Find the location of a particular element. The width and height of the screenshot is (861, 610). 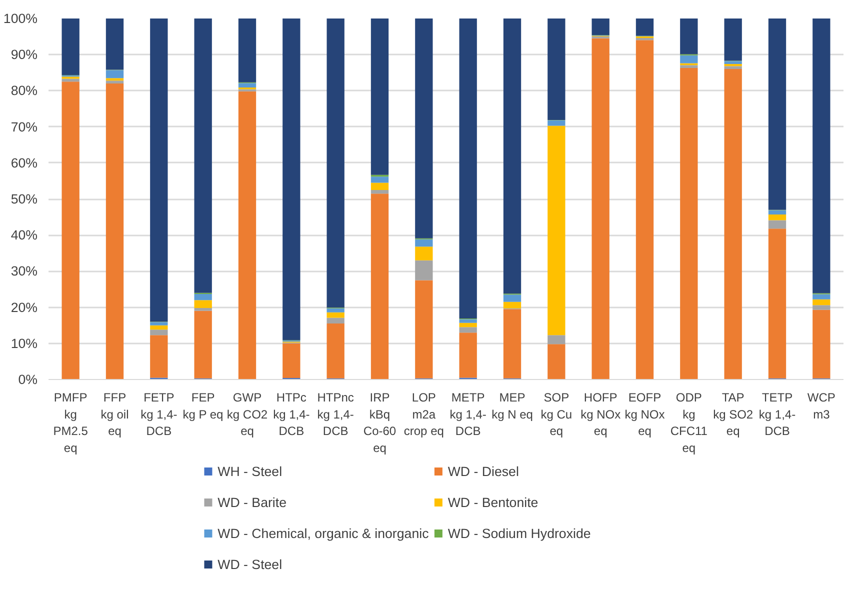

x-tick-label: IRP kBq Co-60 eq is located at coordinates (379, 422).